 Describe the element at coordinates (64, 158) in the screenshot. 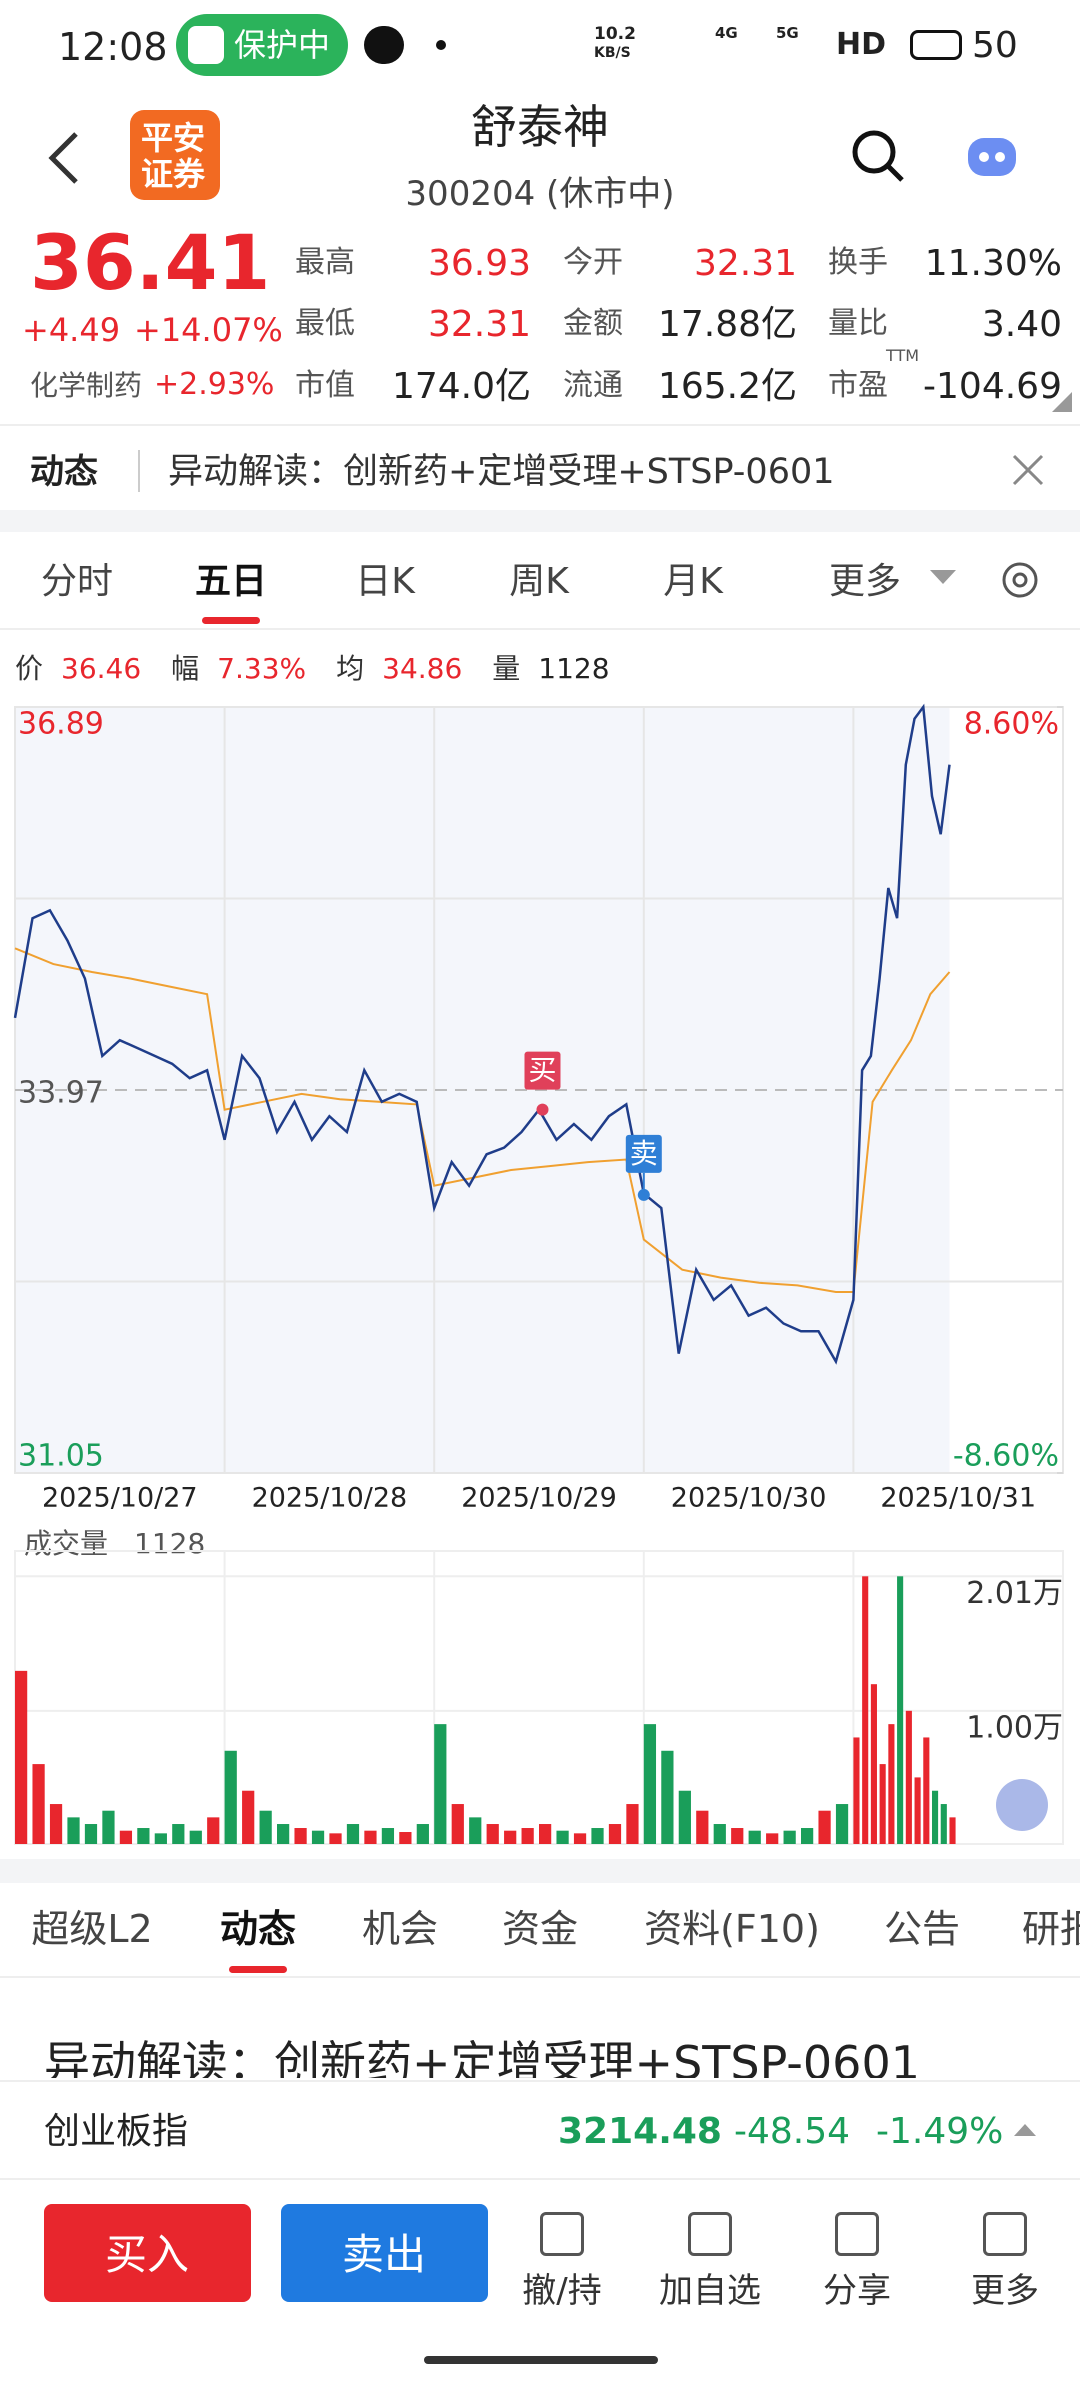

I see `back-button` at that location.